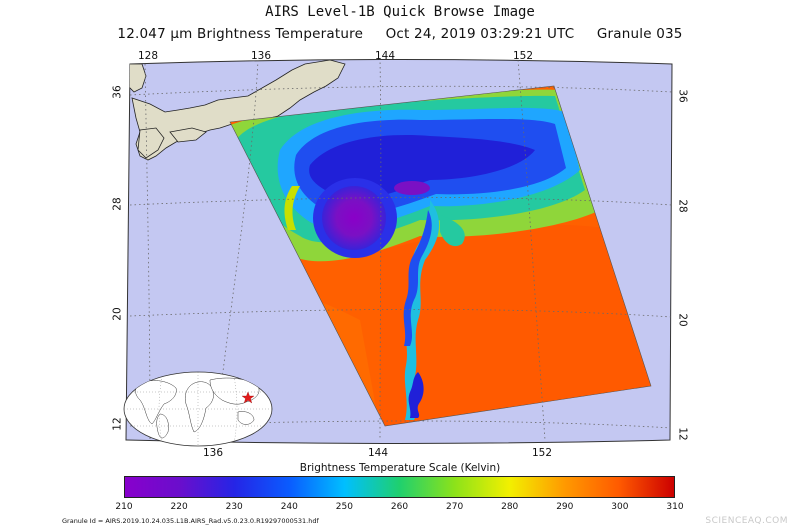  I want to click on world-locator-inset, so click(198, 409).